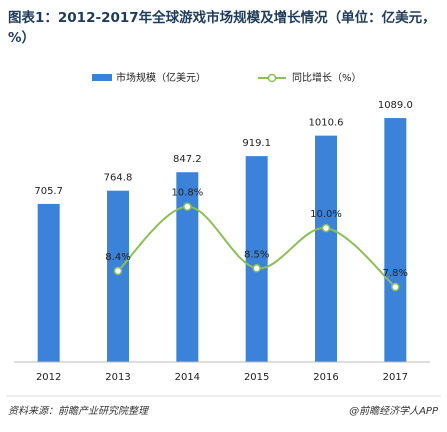 This screenshot has height=432, width=447. I want to click on source: 资料来源：前瞻产业研究院整理, so click(79, 411).